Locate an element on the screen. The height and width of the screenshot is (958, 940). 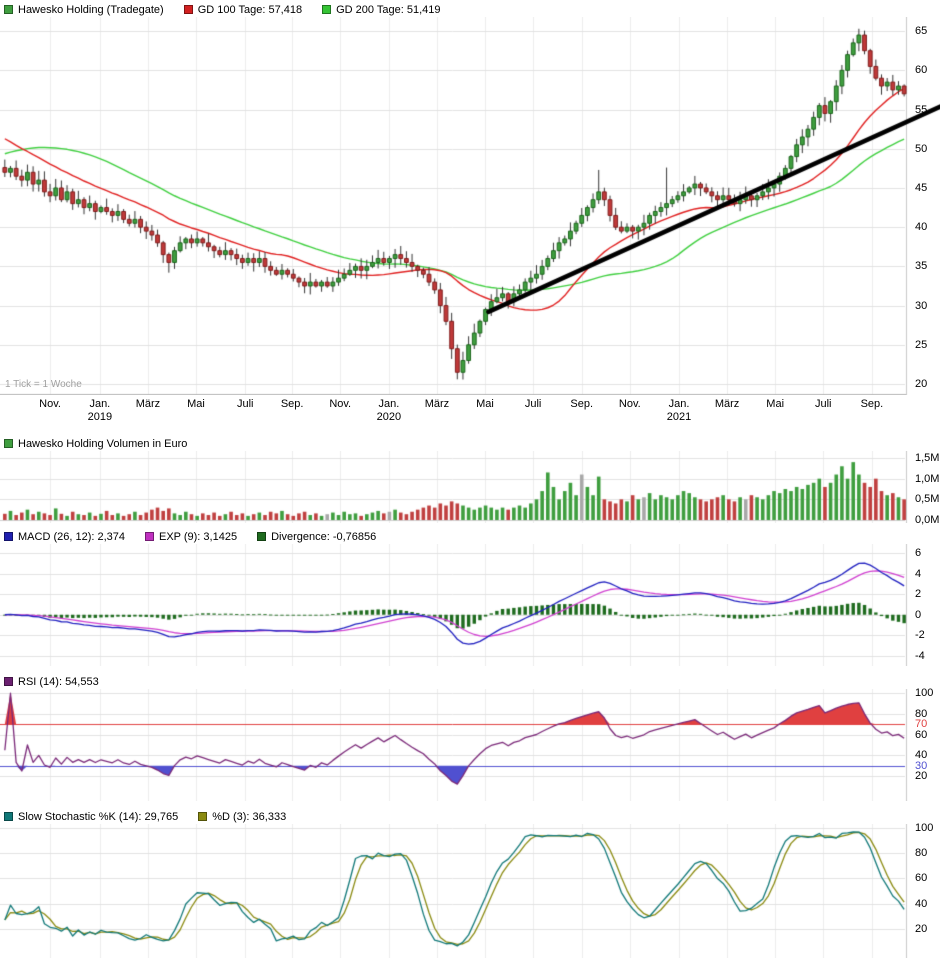
legend-label: MACD (26, 12): 2,374 is located at coordinates (71, 536).